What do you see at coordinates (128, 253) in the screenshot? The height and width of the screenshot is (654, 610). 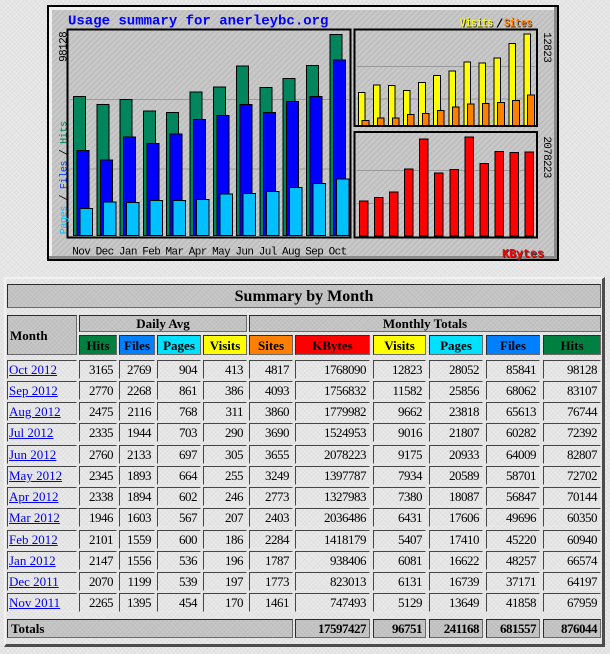 I see `svg-text: Jan` at bounding box center [128, 253].